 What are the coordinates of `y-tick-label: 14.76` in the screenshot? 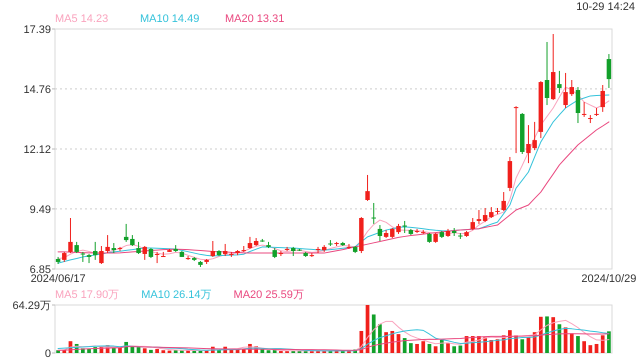 It's located at (37, 90).